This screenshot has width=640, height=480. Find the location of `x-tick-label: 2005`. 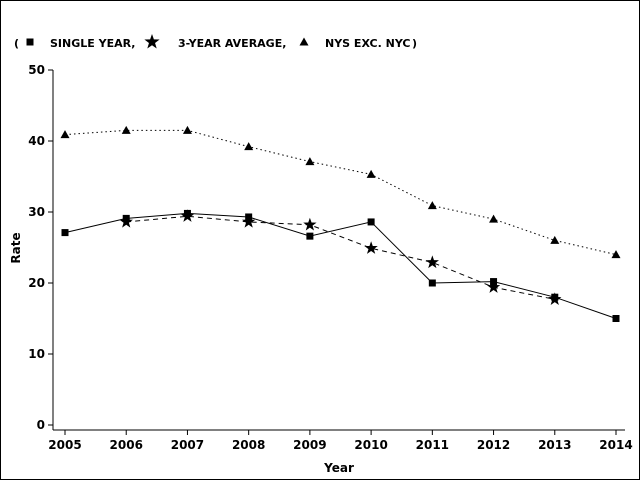

x-tick-label: 2005 is located at coordinates (64, 445).